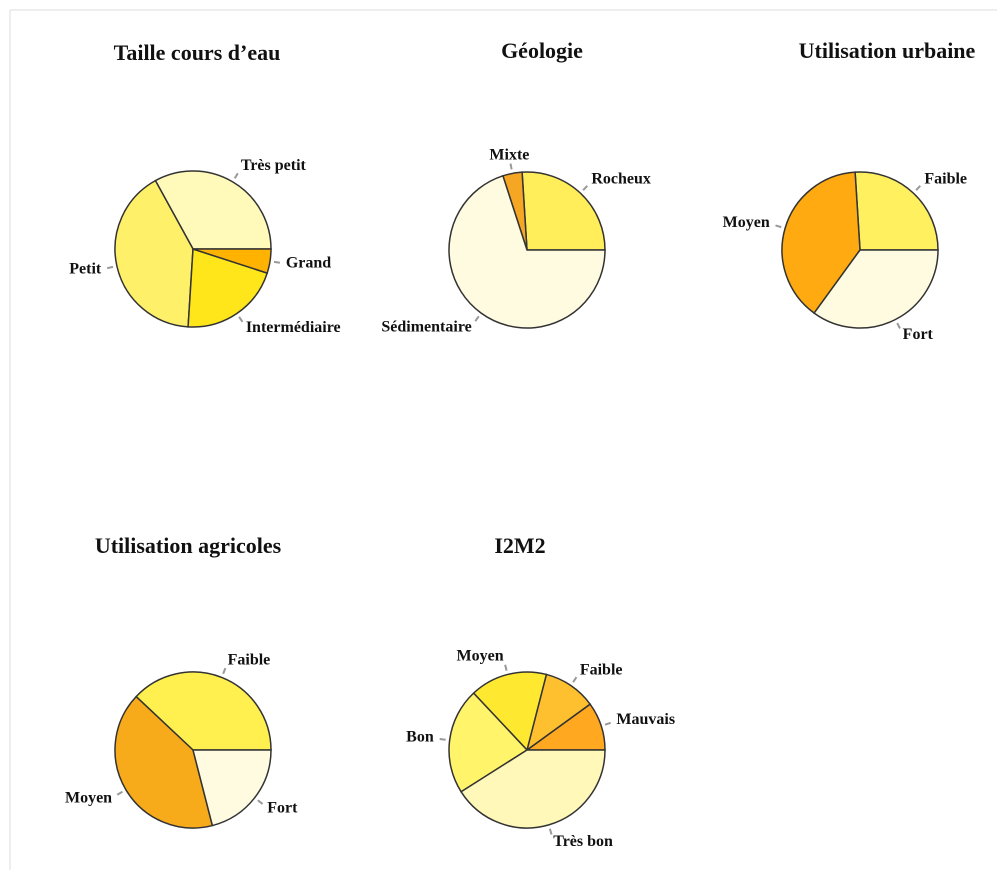 This screenshot has height=870, width=997. What do you see at coordinates (197, 52) in the screenshot?
I see `chart-title: Taille cours d’eau` at bounding box center [197, 52].